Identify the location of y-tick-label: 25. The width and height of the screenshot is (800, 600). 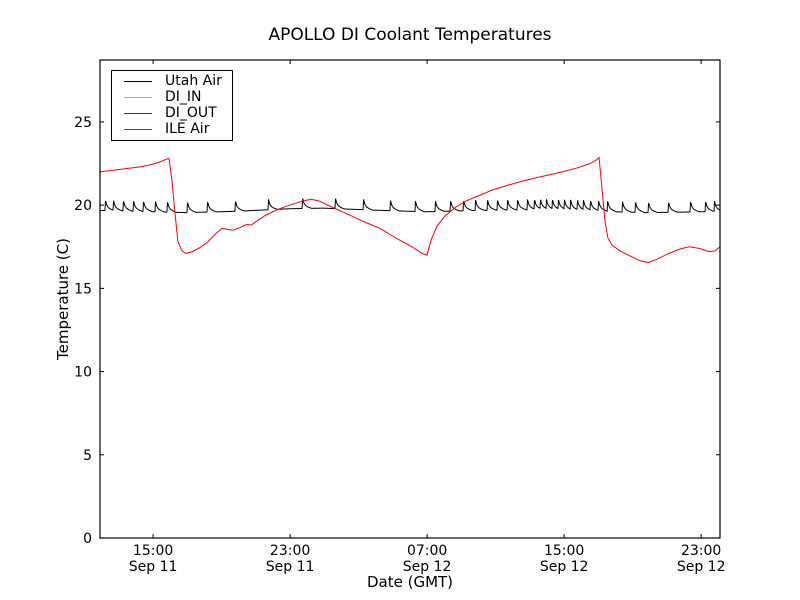
(83, 123).